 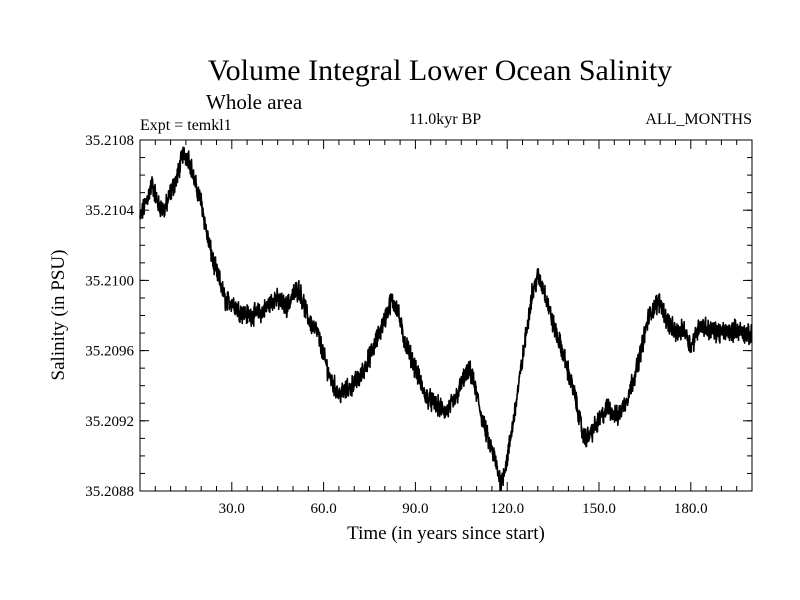 I want to click on x-tick-label: 180.0, so click(x=691, y=509).